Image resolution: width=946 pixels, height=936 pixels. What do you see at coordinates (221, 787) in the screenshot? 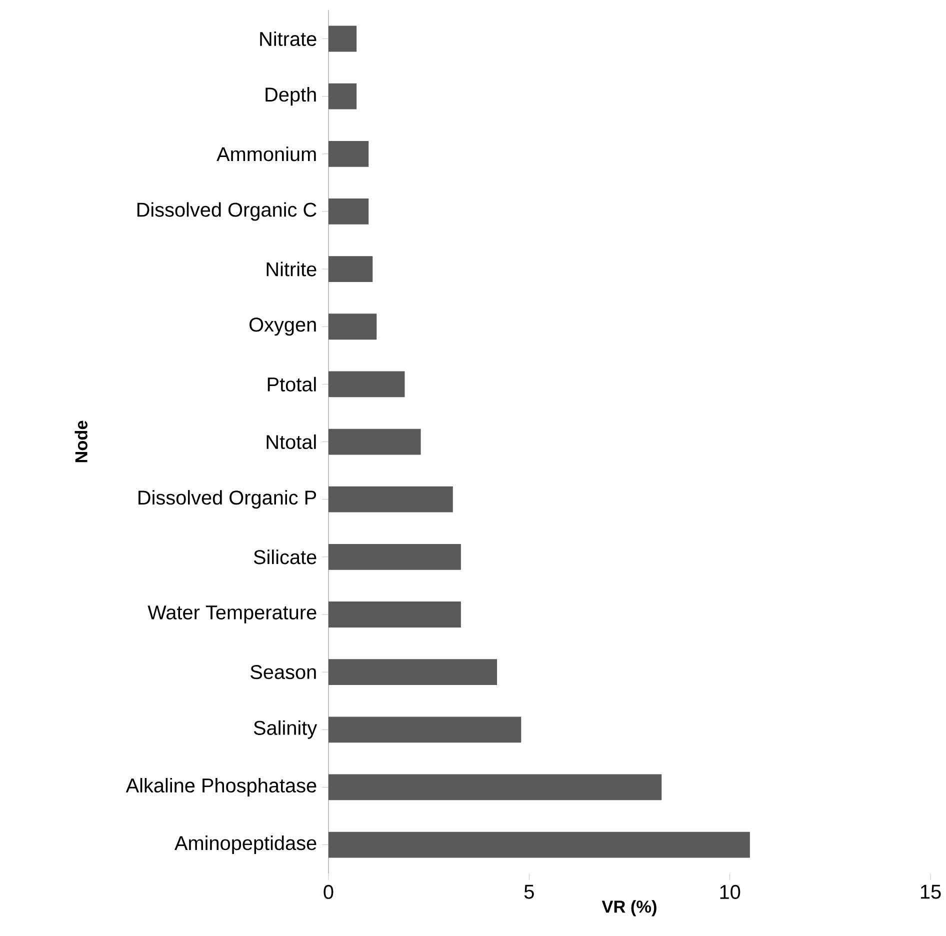
I see `y-tick-label: Alkaline Phosphatase` at bounding box center [221, 787].